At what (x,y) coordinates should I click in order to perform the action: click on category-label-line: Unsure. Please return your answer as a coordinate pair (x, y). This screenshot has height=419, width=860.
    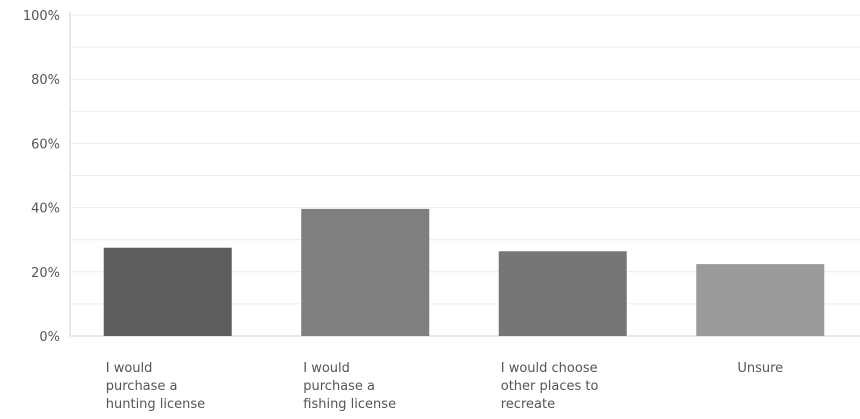
    Looking at the image, I should click on (760, 368).